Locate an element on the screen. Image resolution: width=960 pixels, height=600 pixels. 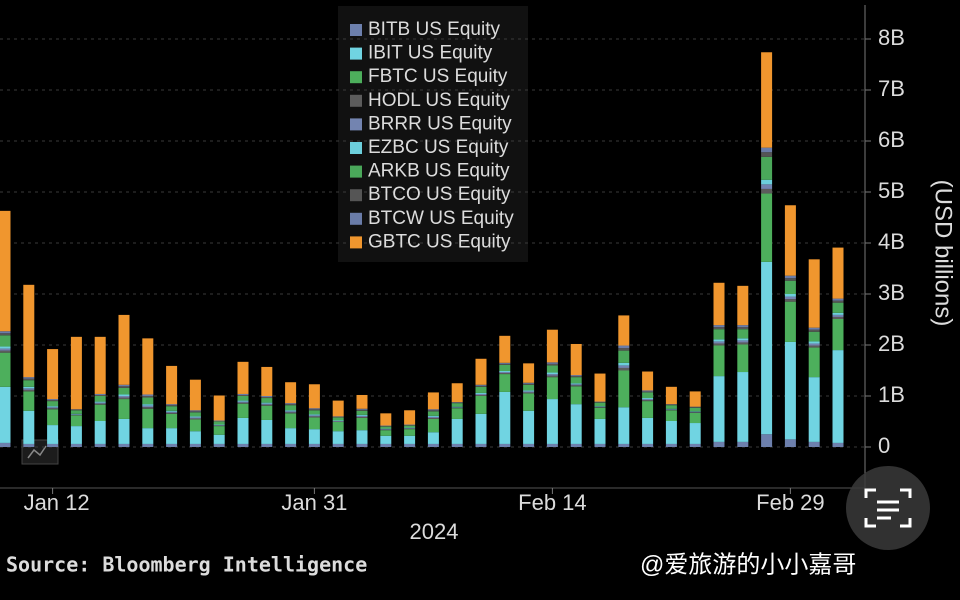
legend-label: FBTC US Equity is located at coordinates (438, 76).